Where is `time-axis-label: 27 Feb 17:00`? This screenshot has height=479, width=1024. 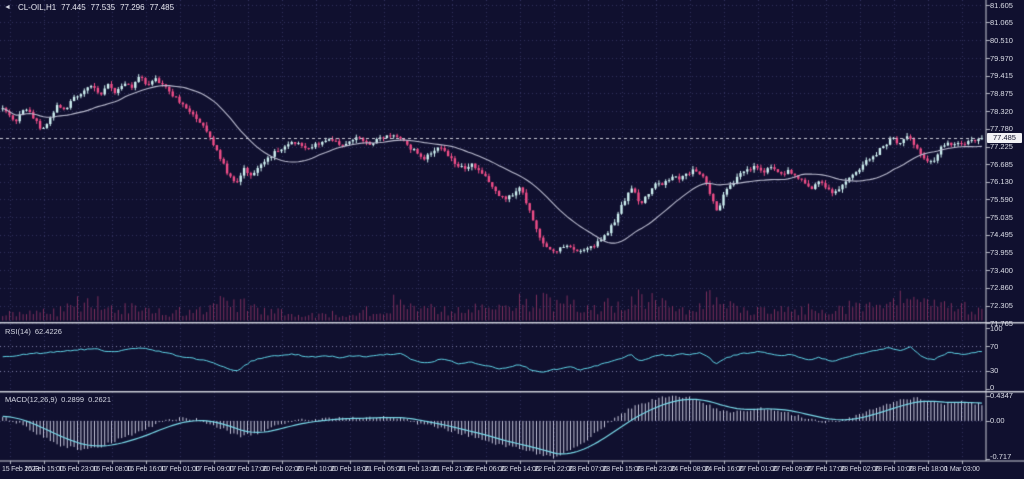
time-axis-label: 27 Feb 17:00 is located at coordinates (826, 469).